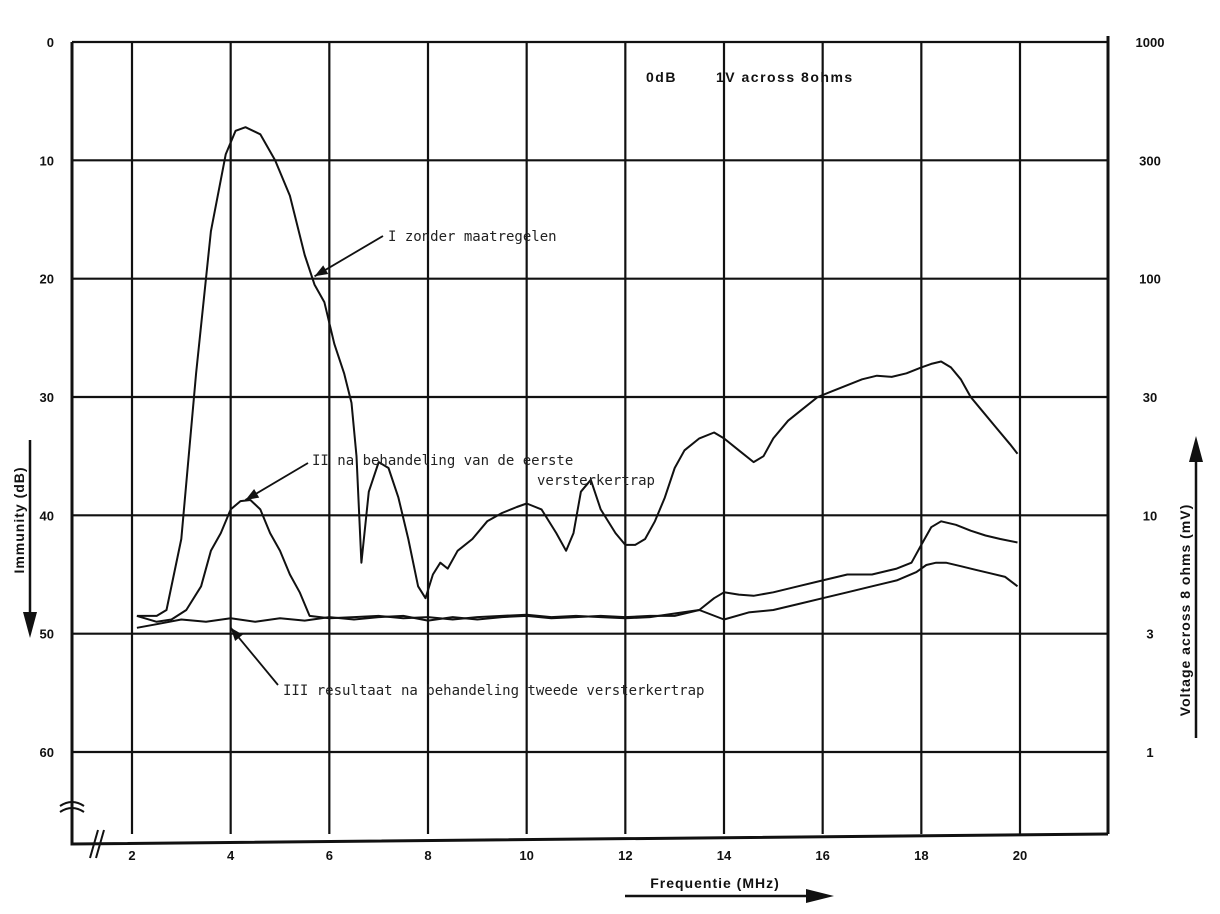 This screenshot has height=914, width=1220. I want to click on y-tick-label: 60, so click(47, 752).